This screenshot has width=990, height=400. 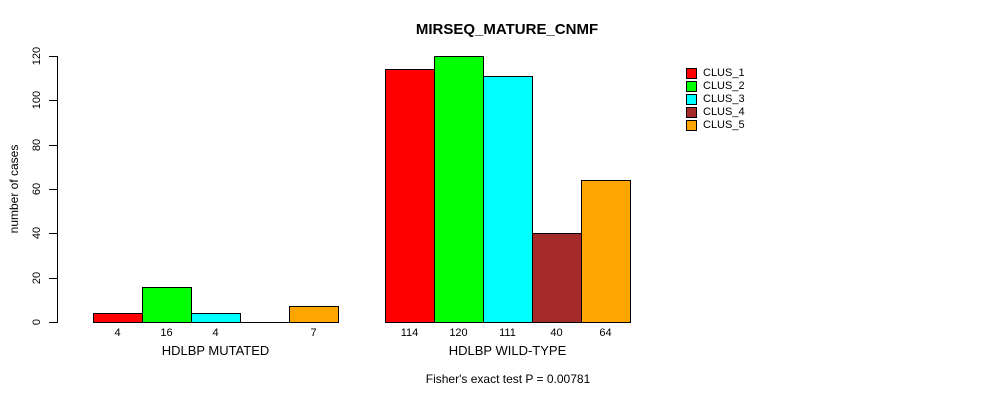 I want to click on legend-label: CLUS_4, so click(x=724, y=112).